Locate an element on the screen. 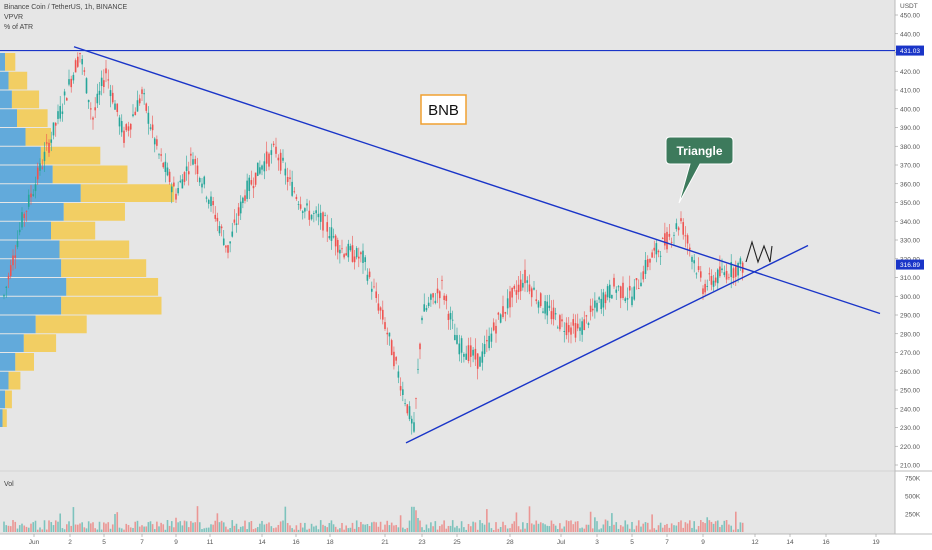 Image resolution: width=932 pixels, height=550 pixels. projection-path is located at coordinates (759, 252).